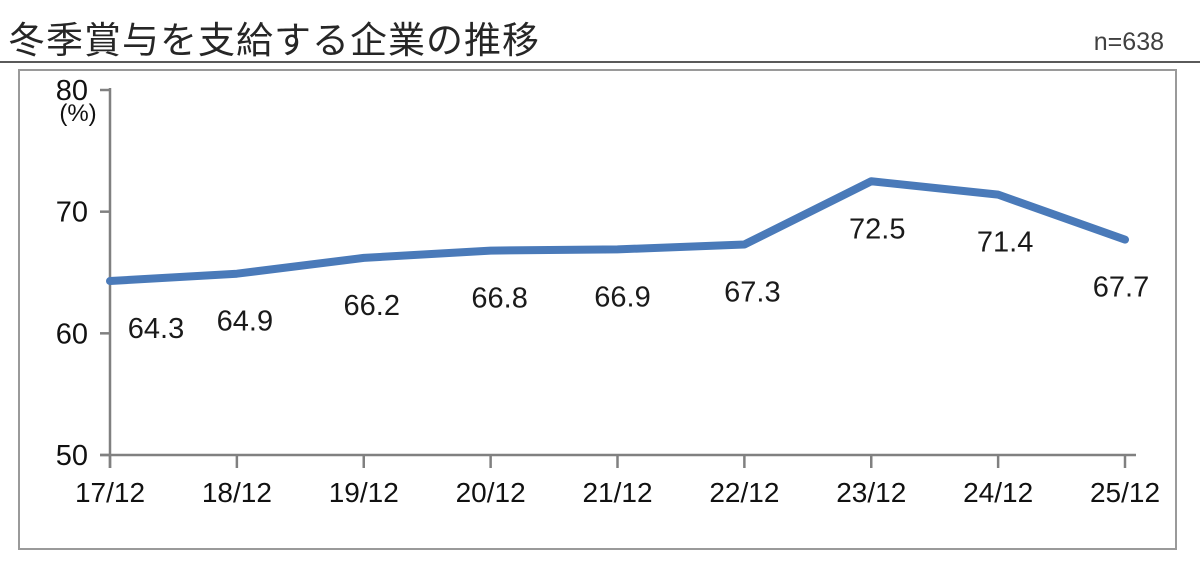 The height and width of the screenshot is (572, 1200). Describe the element at coordinates (1121, 288) in the screenshot. I see `data-point-label: 67.7` at that location.